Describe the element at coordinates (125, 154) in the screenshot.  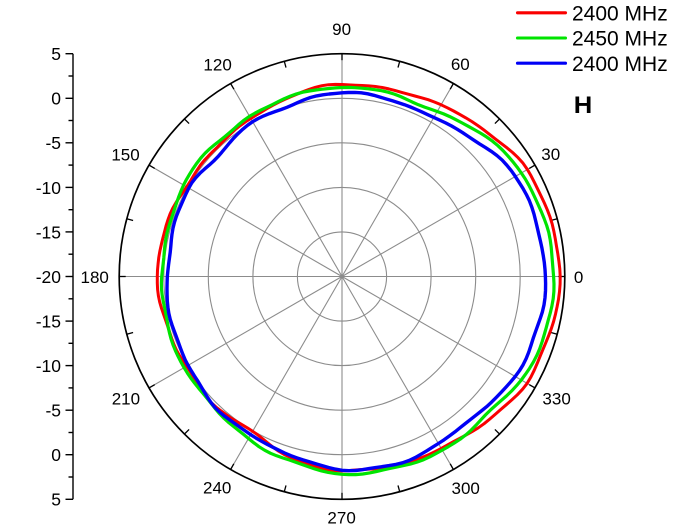
I see `svg-text: 150` at that location.